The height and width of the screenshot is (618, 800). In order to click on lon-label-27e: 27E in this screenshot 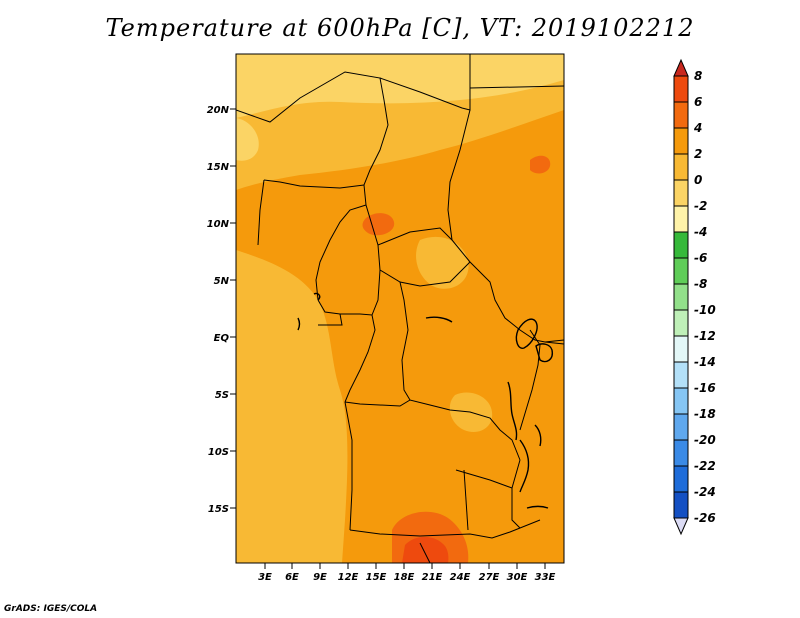, I will do `click(489, 577)`.